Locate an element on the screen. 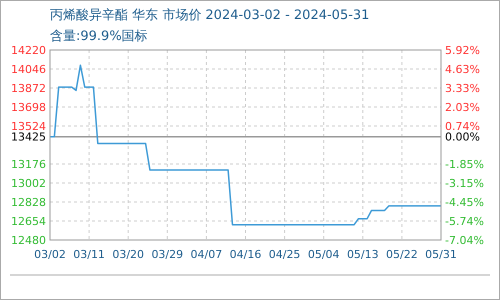 Image resolution: width=500 pixels, height=300 pixels. x-tick-label: 04/16 is located at coordinates (246, 254).